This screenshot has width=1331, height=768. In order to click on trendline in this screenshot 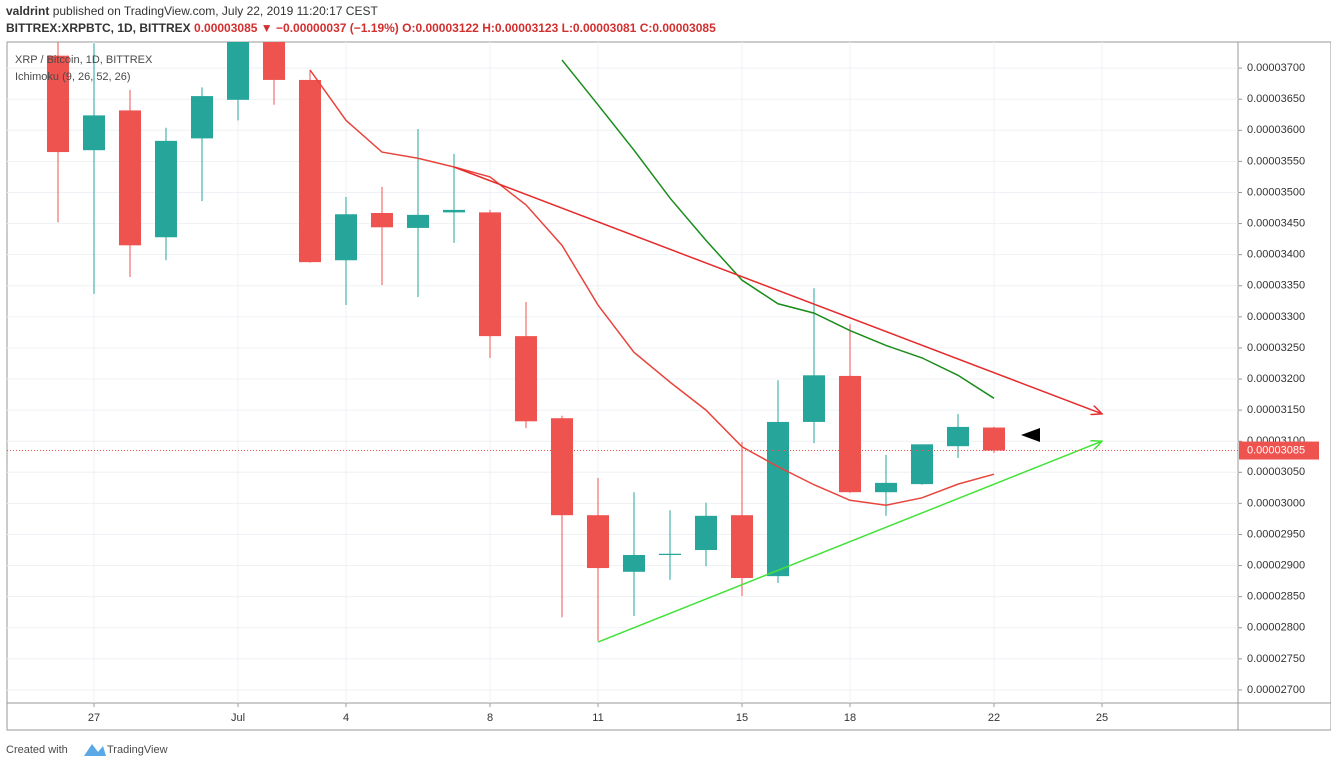, I will do `click(849, 542)`.